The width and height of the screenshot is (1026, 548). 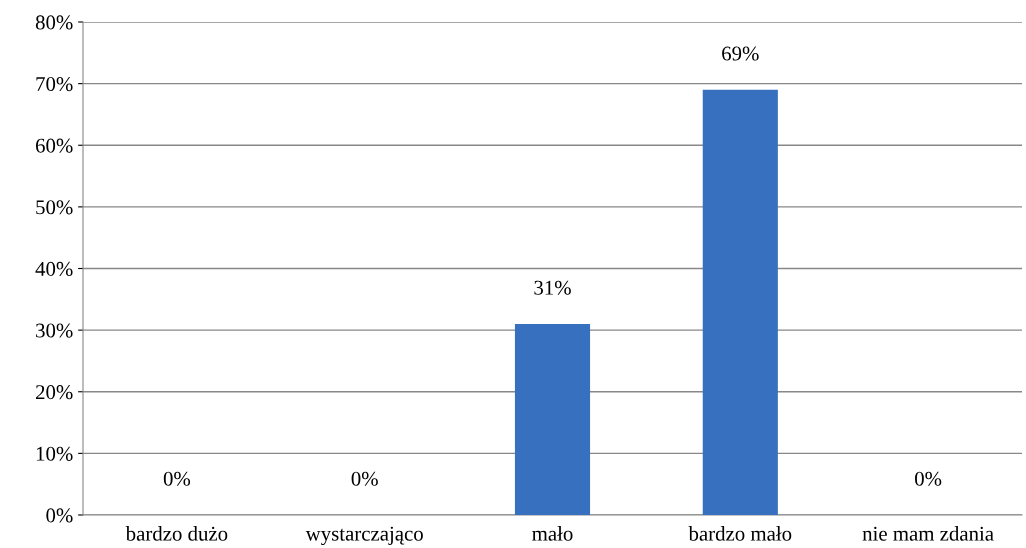 What do you see at coordinates (552, 533) in the screenshot?
I see `x-tick-label: mało` at bounding box center [552, 533].